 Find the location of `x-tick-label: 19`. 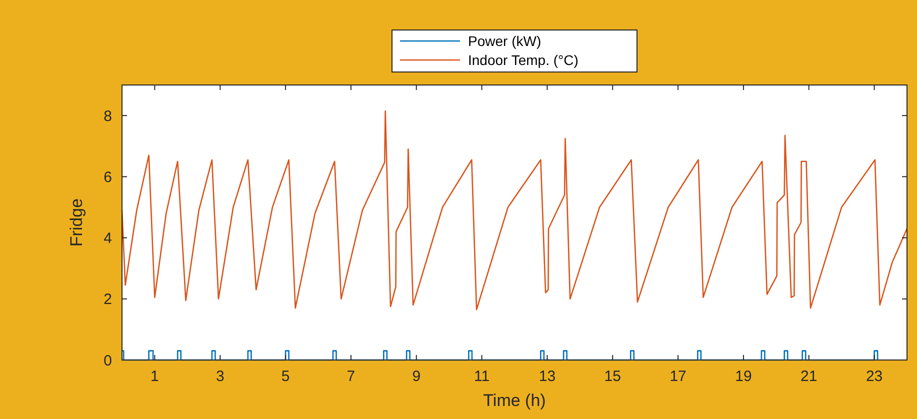

x-tick-label: 19 is located at coordinates (743, 376).